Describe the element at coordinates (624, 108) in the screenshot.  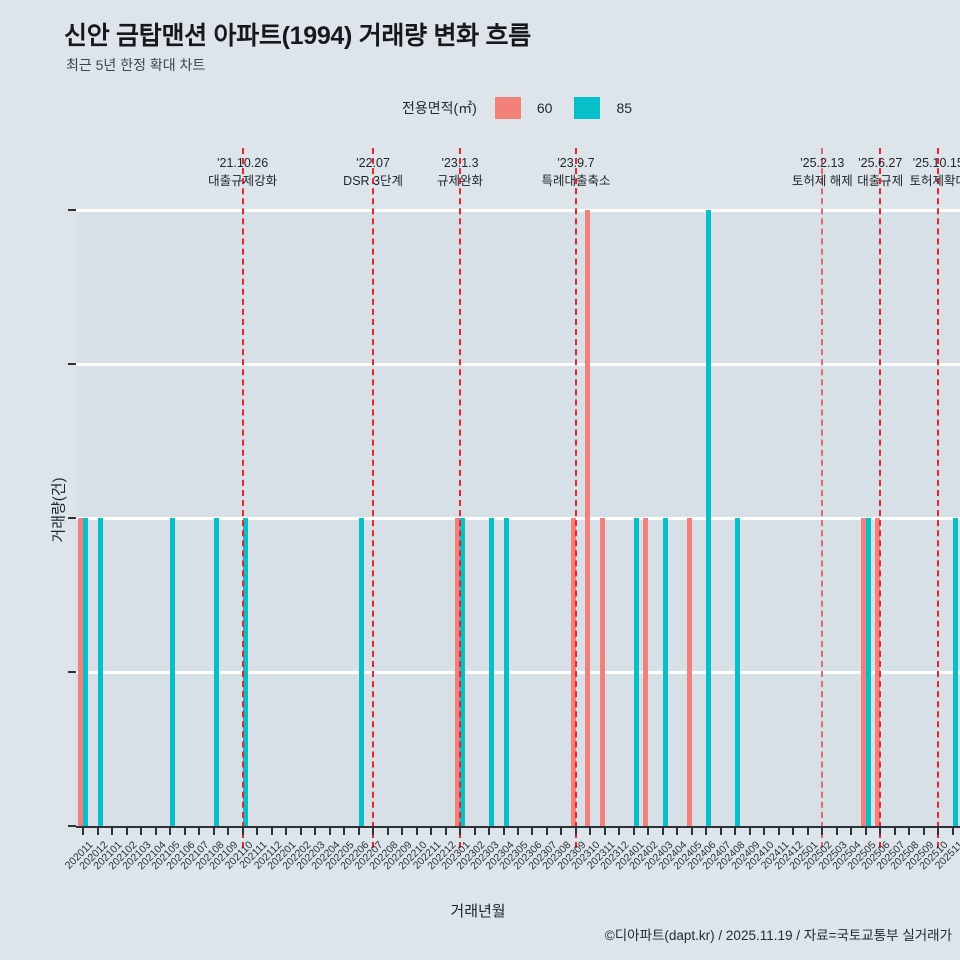
I see `legend-label-85: 85` at that location.